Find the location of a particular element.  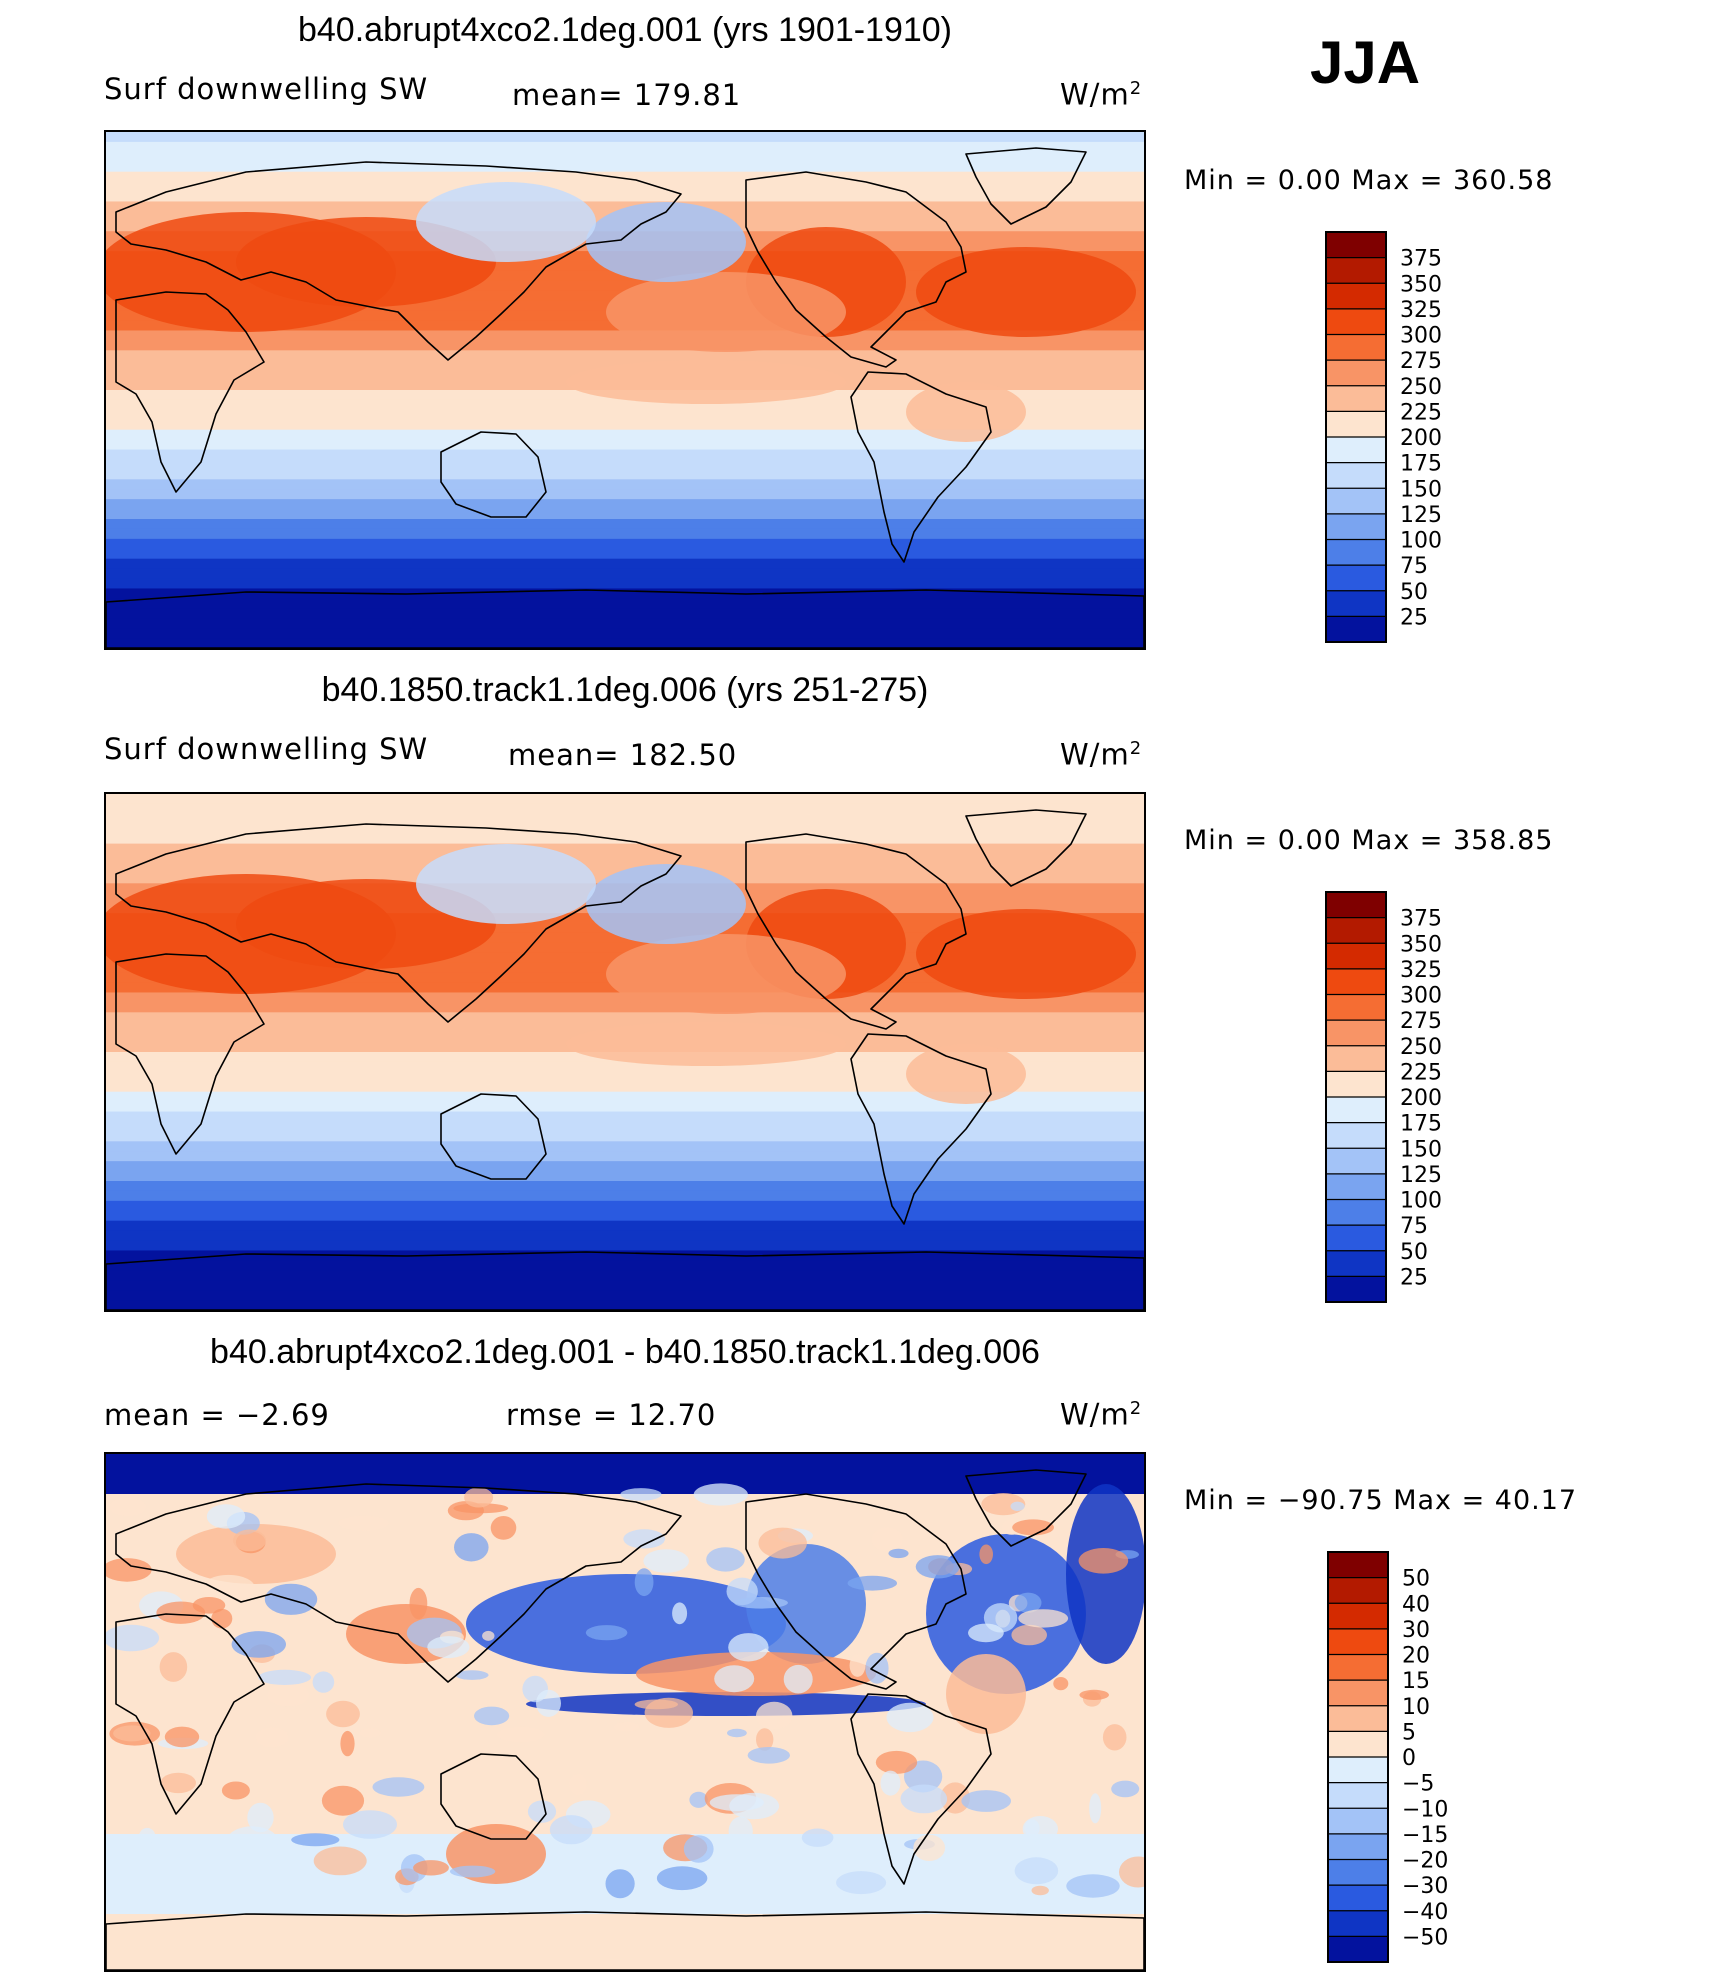

panel-1-units-label: W/m2 is located at coordinates (1101, 94).